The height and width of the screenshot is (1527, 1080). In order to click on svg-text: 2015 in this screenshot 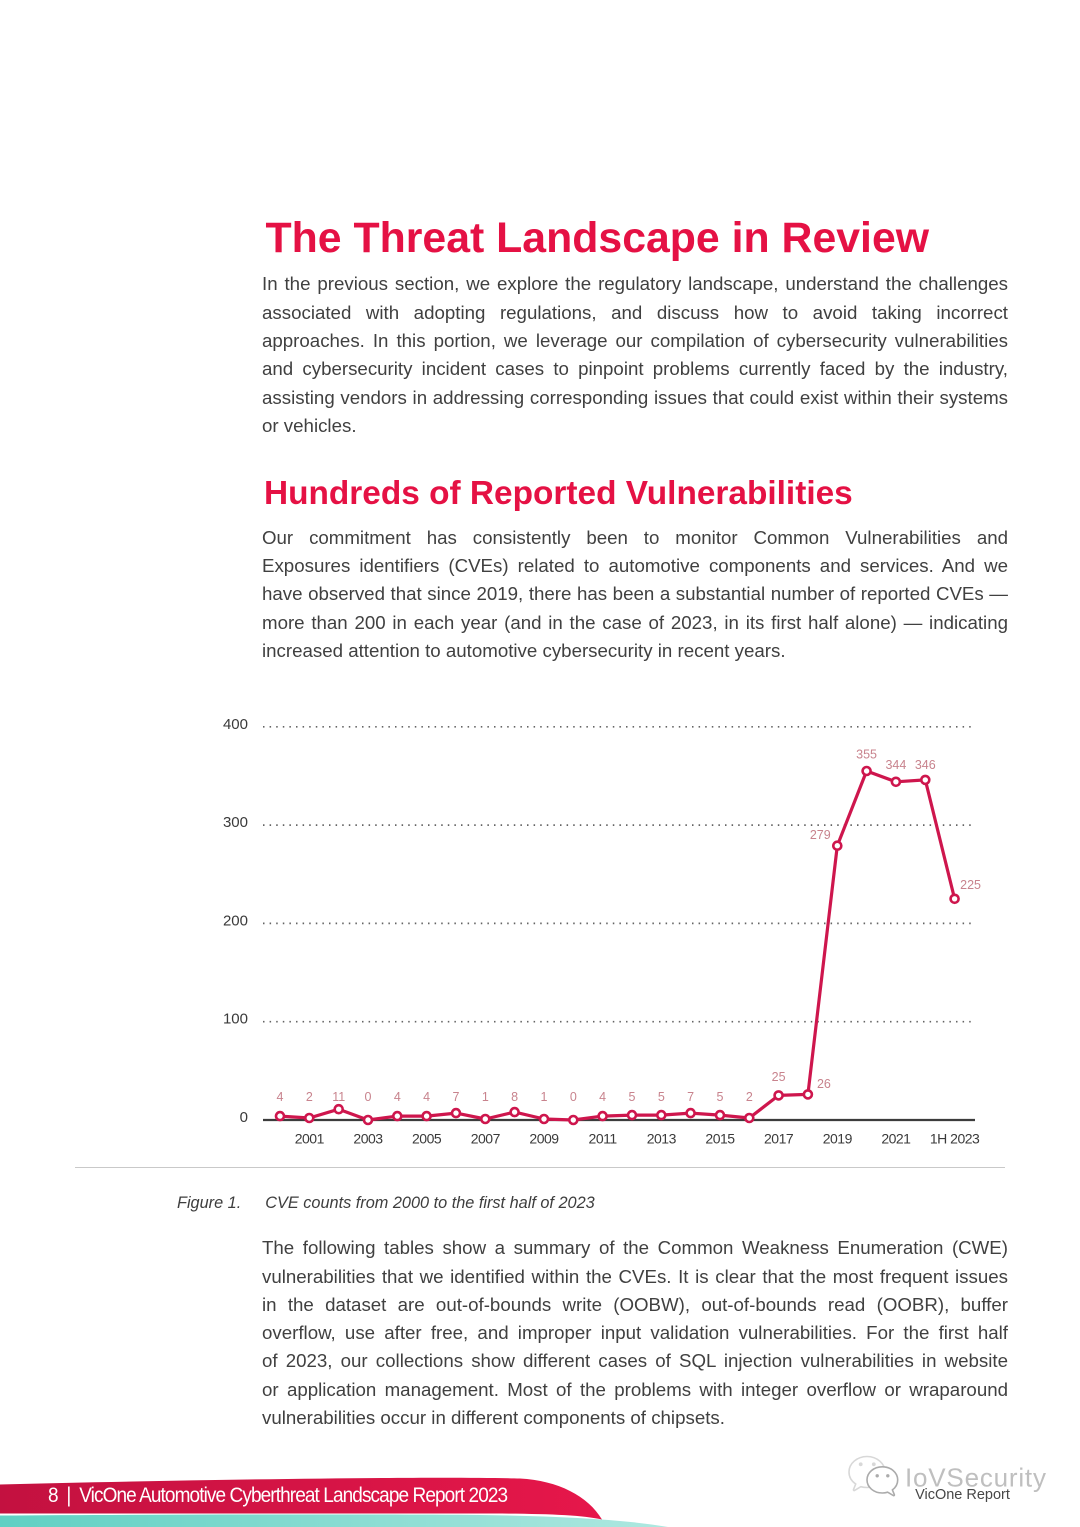, I will do `click(720, 1139)`.